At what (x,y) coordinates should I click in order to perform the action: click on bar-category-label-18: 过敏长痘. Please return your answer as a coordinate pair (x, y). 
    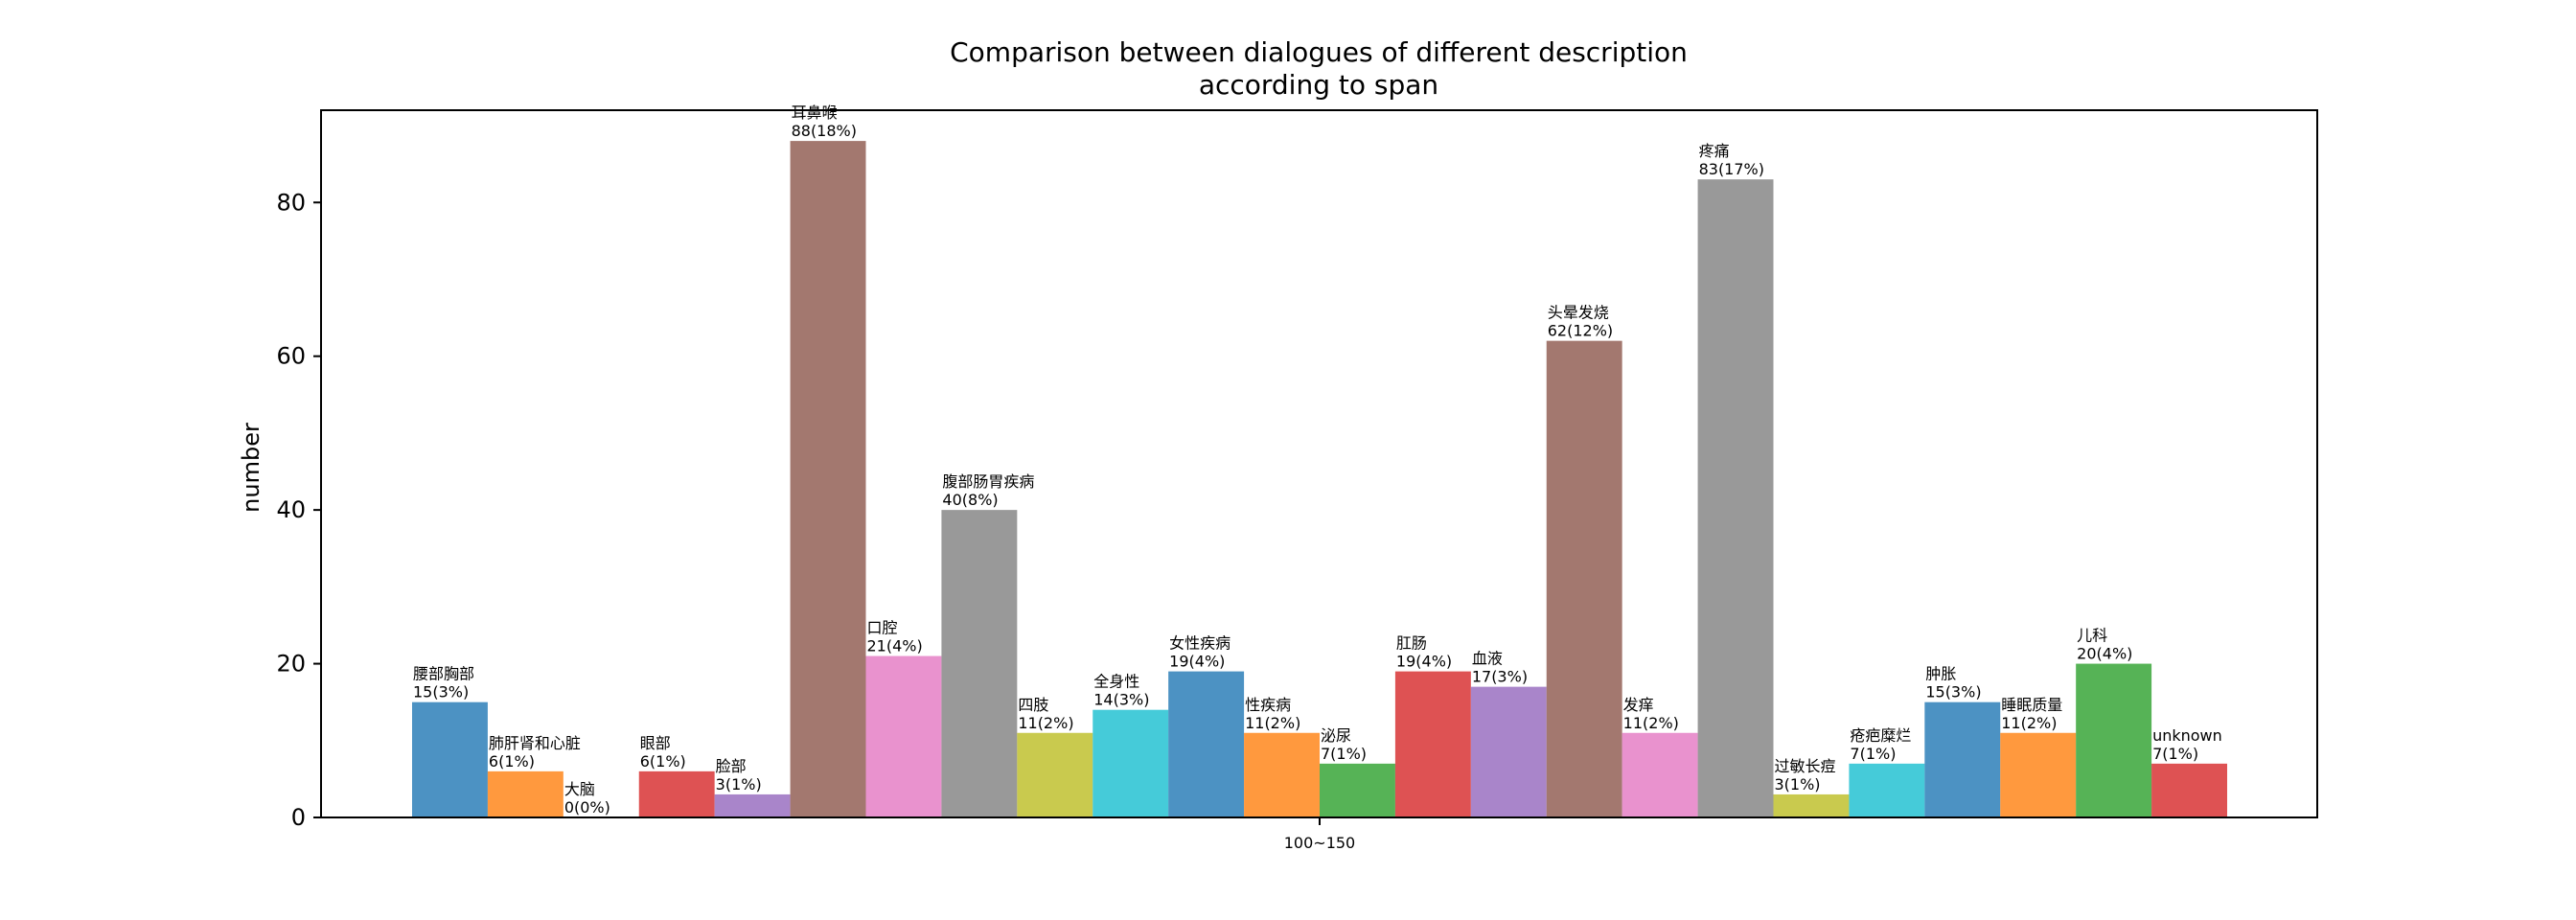
    Looking at the image, I should click on (1805, 766).